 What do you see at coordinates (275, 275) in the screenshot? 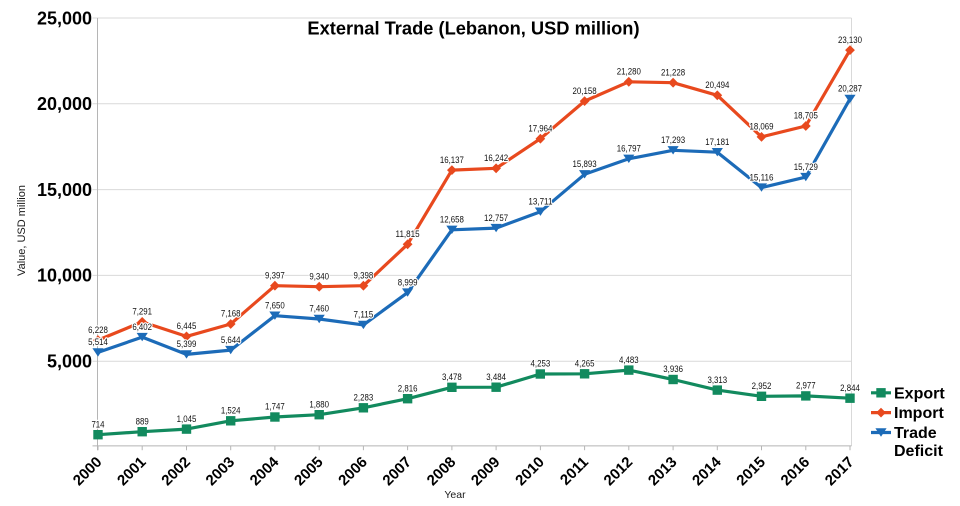
I see `svg-text: 9,397` at bounding box center [275, 275].